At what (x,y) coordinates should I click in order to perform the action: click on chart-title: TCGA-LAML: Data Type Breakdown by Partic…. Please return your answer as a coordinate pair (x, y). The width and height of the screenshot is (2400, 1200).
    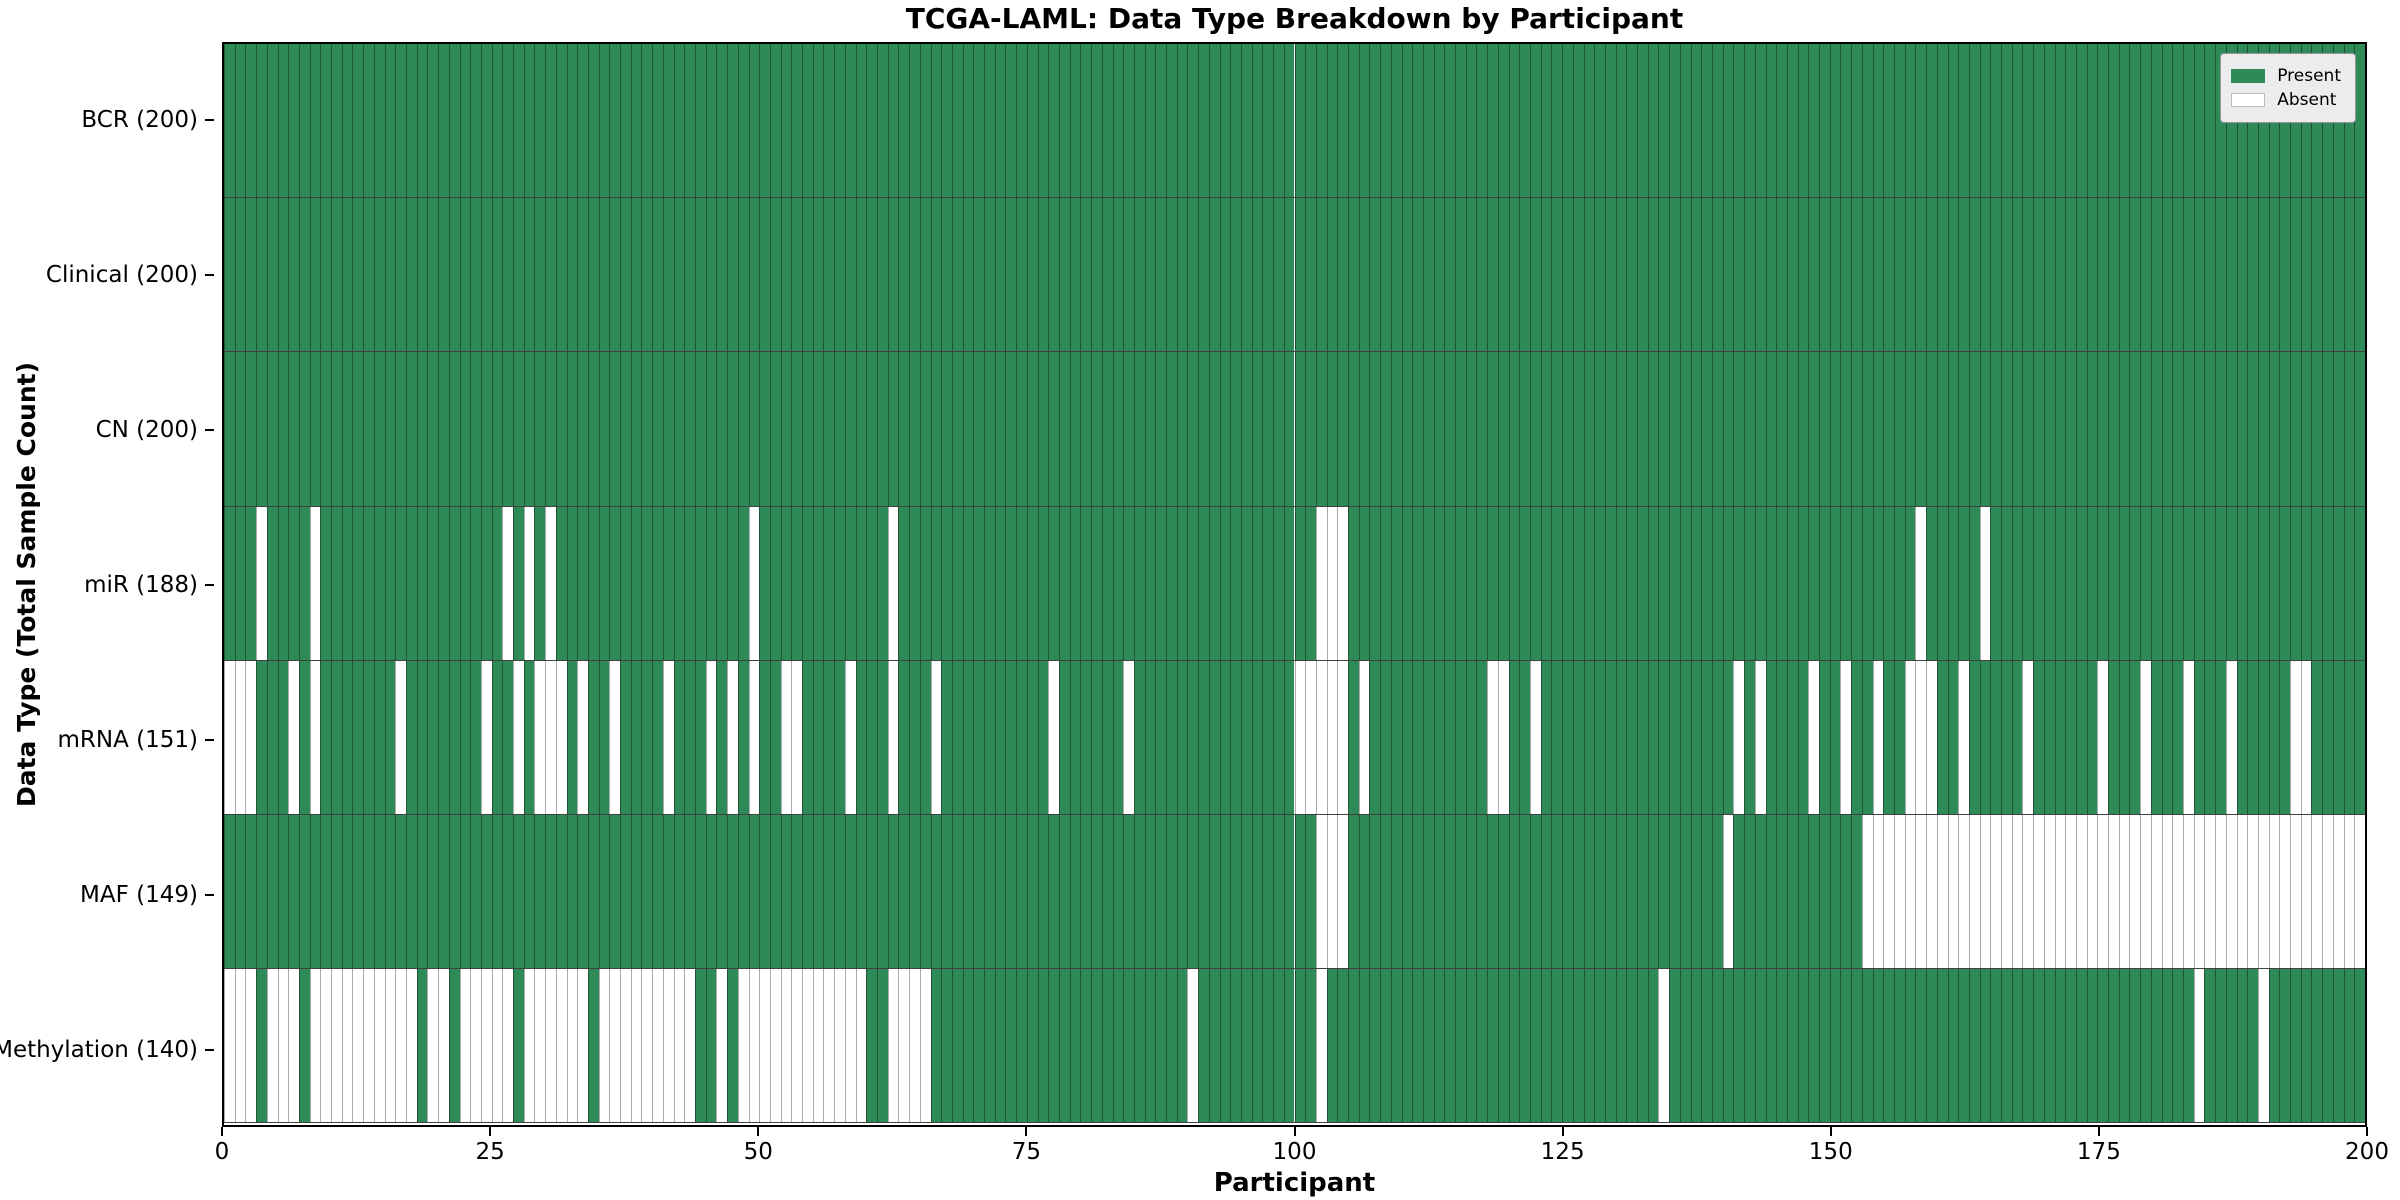
    Looking at the image, I should click on (1294, 18).